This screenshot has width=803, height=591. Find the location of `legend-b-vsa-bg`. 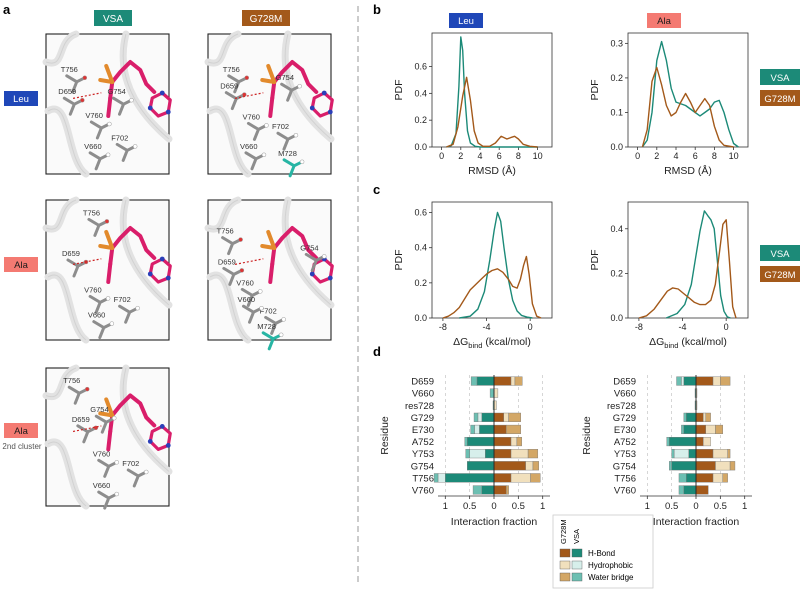

legend-b-vsa-bg is located at coordinates (780, 77).